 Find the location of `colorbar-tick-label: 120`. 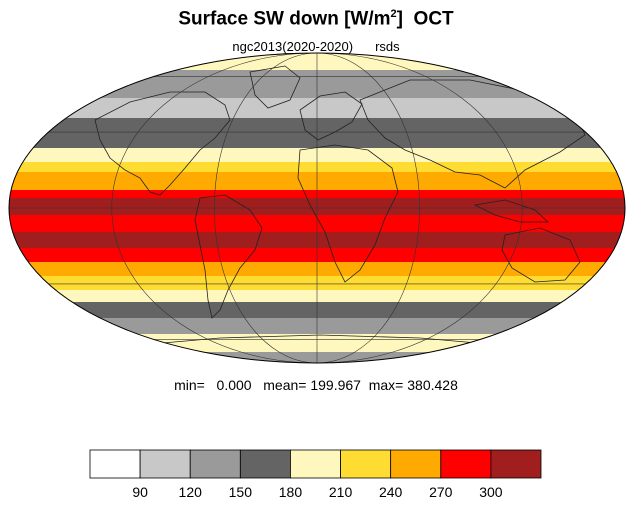

colorbar-tick-label: 120 is located at coordinates (191, 492).